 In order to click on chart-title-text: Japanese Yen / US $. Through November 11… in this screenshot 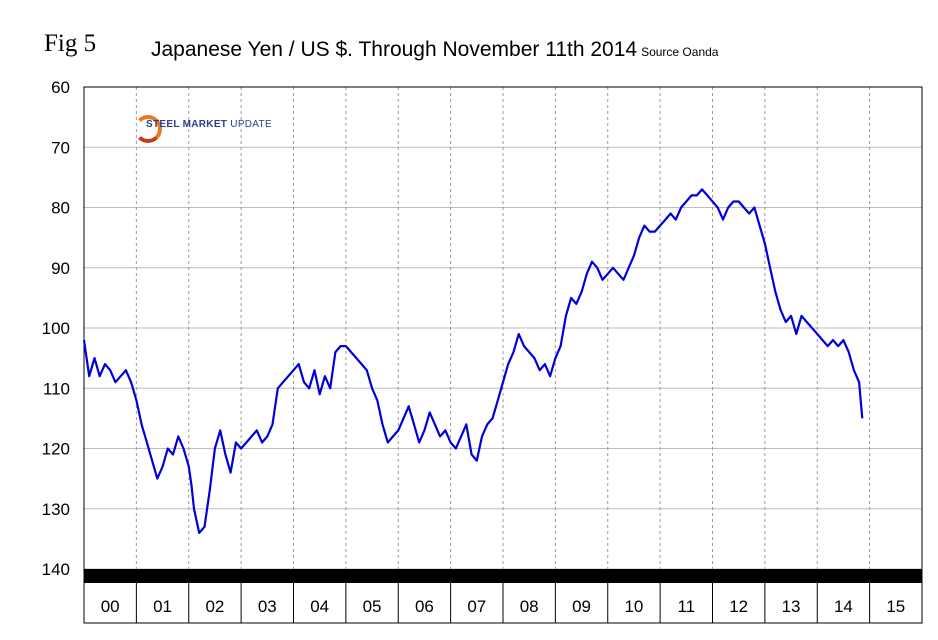, I will do `click(394, 49)`.